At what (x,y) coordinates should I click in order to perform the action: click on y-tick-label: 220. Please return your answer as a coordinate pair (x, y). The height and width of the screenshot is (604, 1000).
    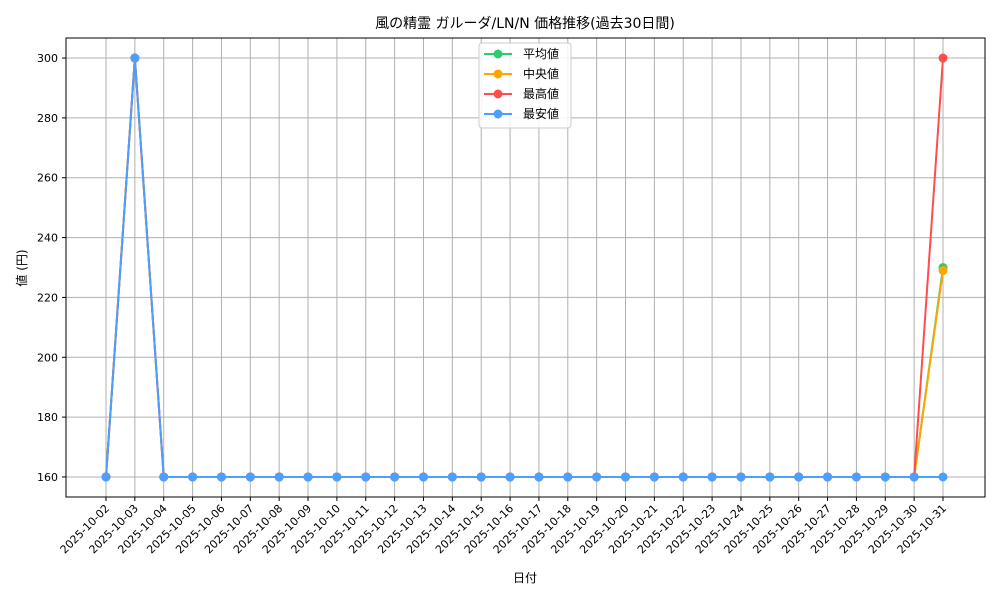
    Looking at the image, I should click on (47, 297).